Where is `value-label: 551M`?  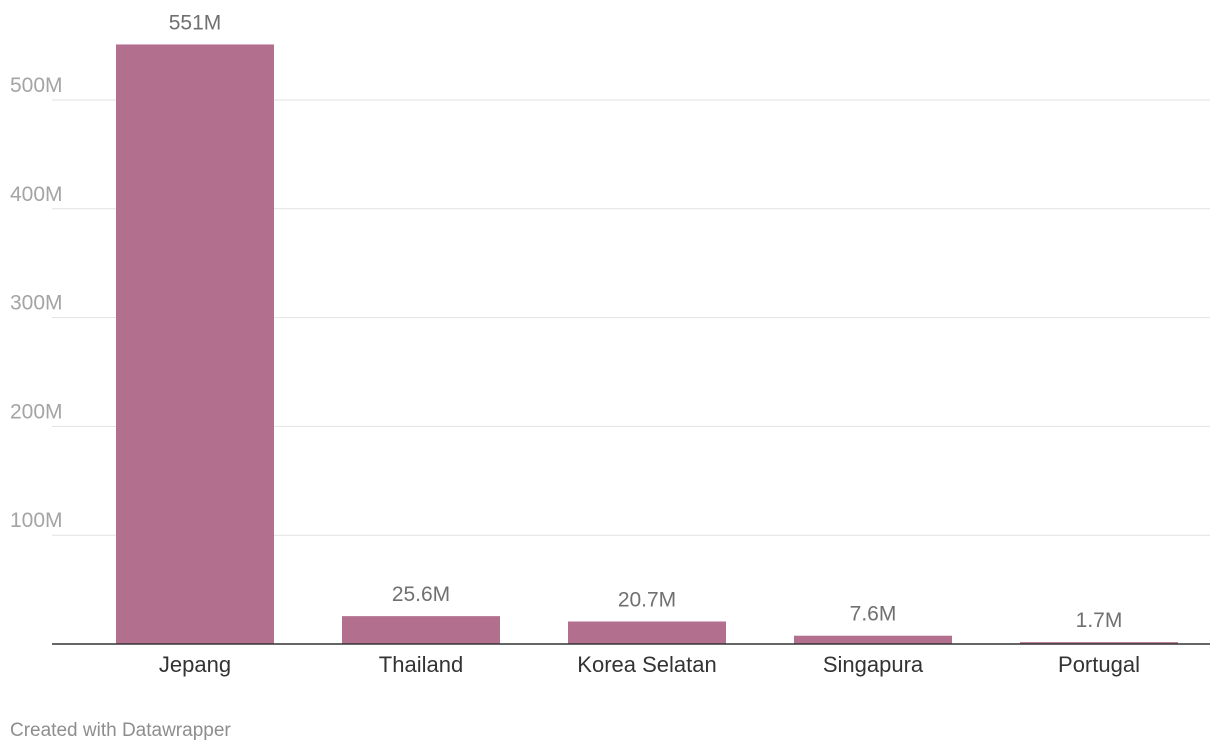
value-label: 551M is located at coordinates (195, 22).